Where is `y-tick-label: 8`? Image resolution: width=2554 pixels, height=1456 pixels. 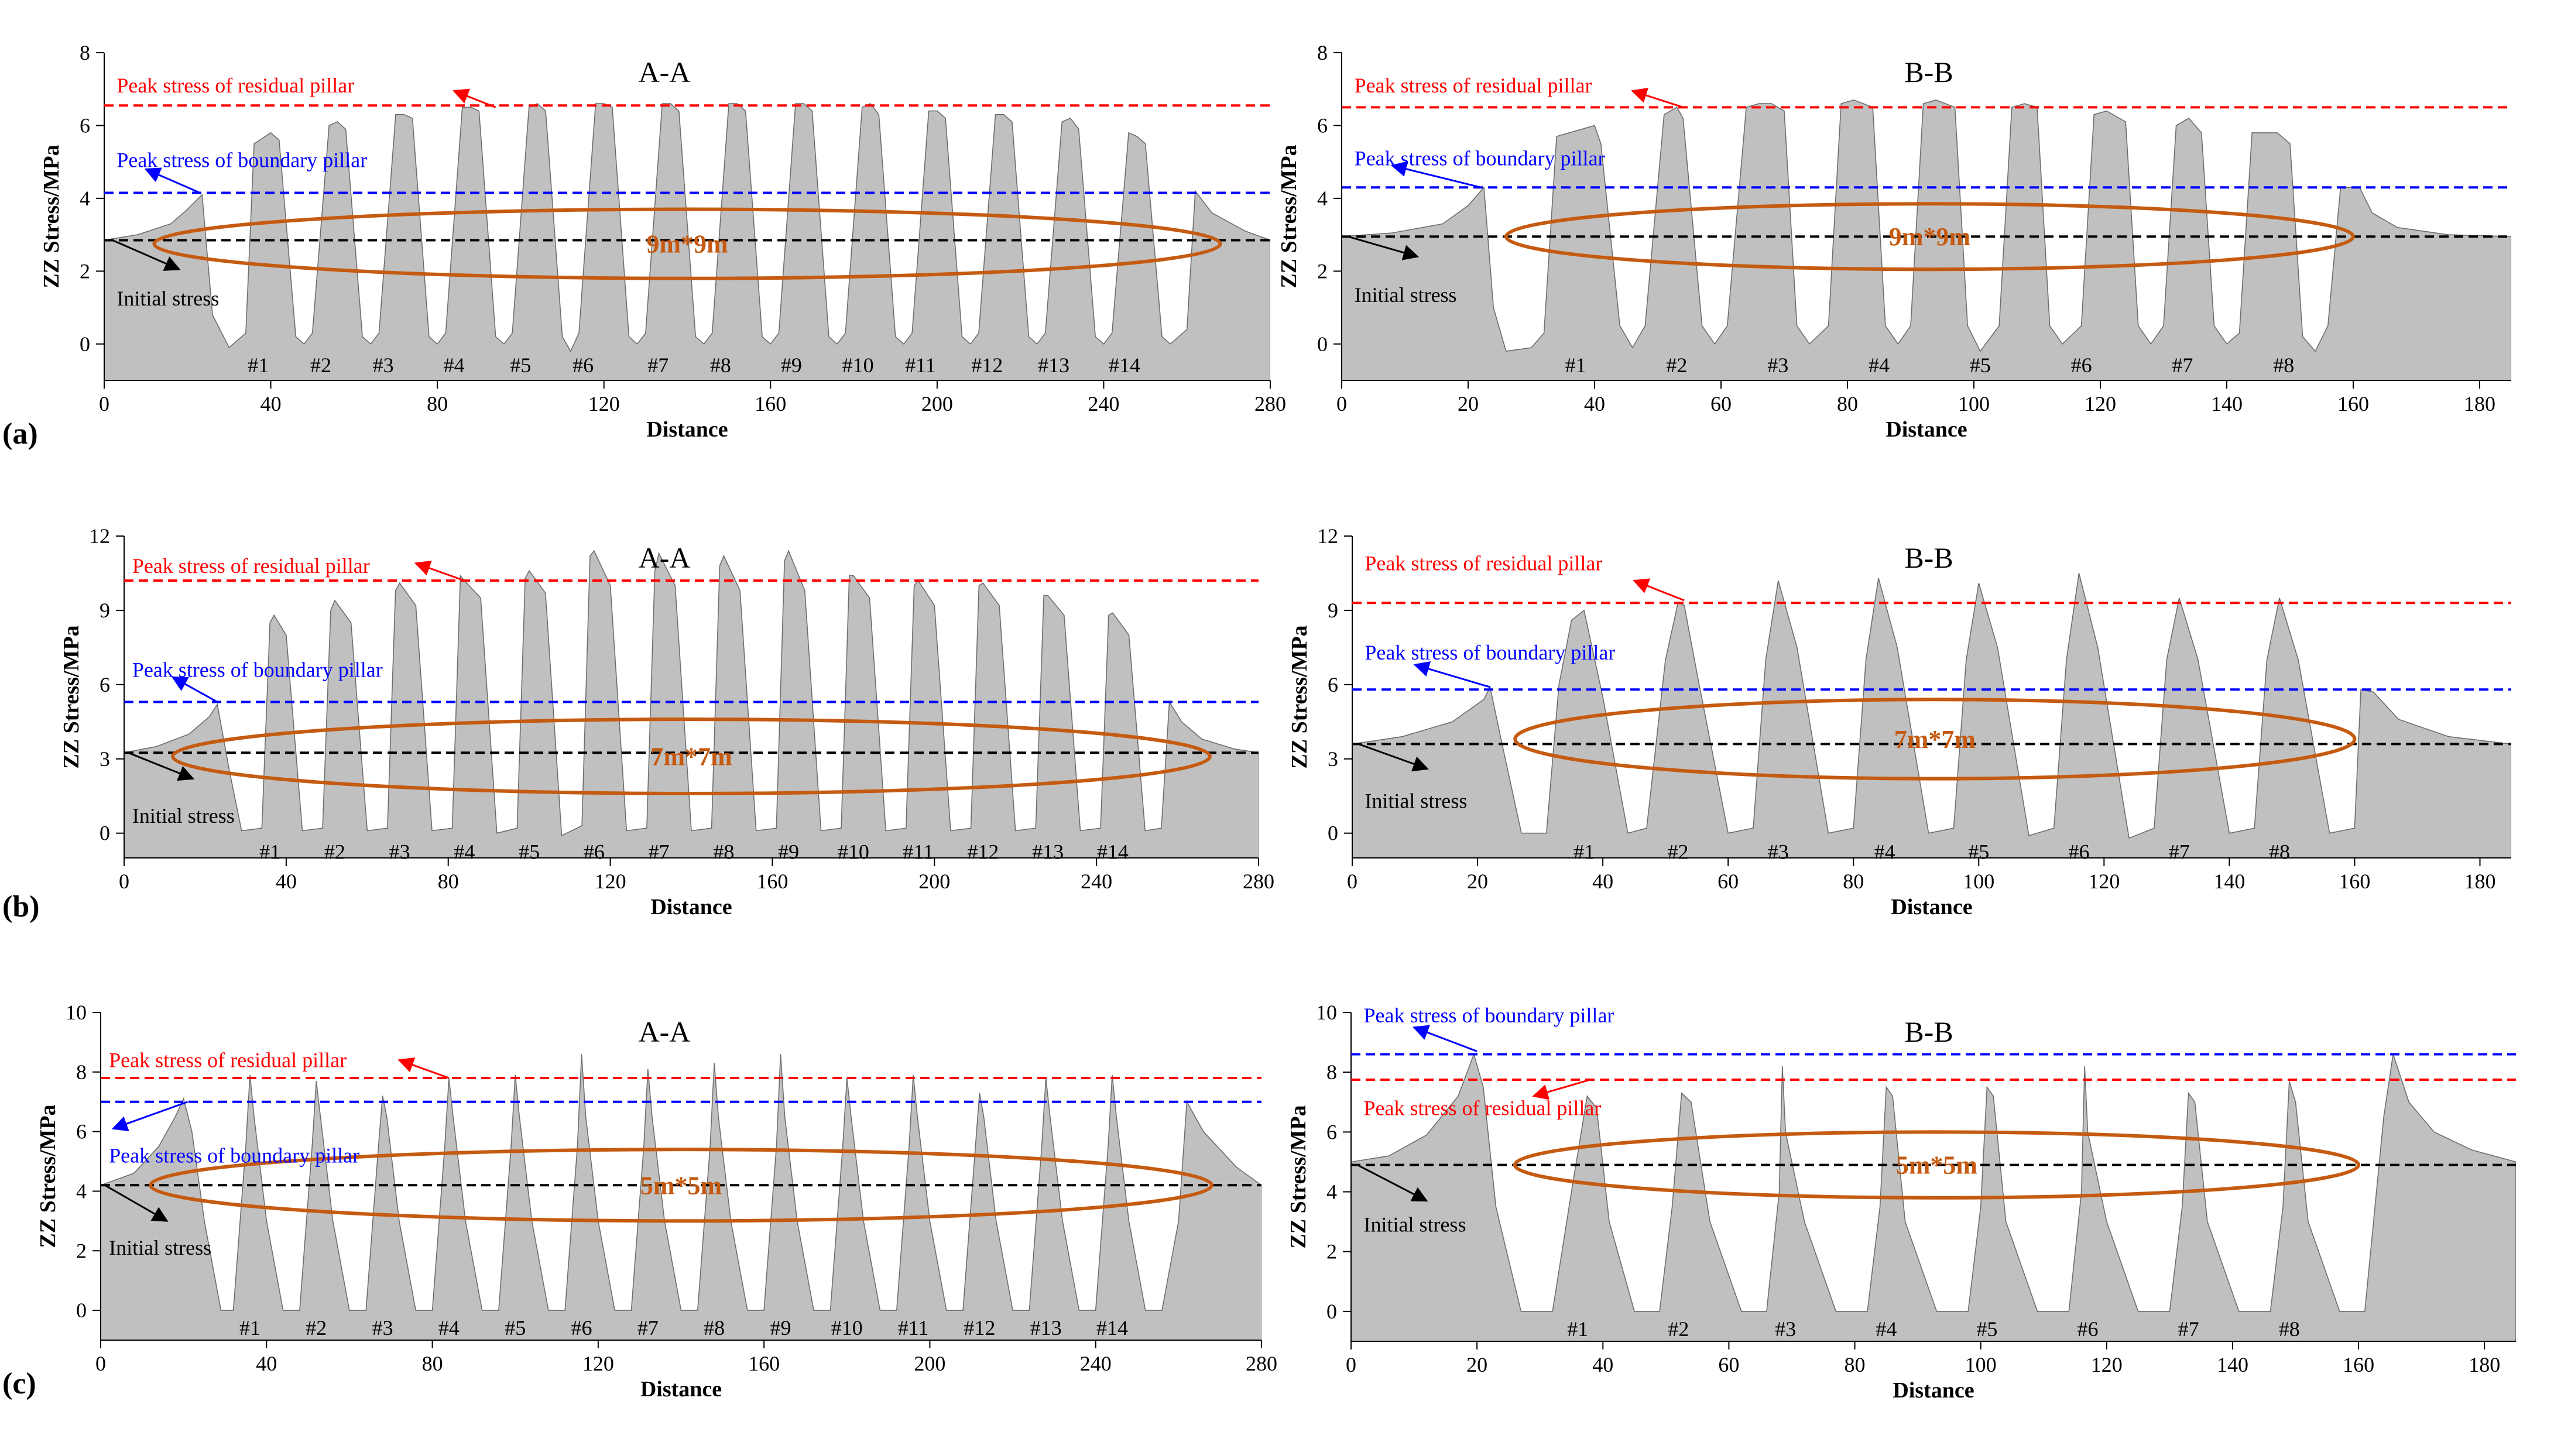
y-tick-label: 8 is located at coordinates (1322, 52).